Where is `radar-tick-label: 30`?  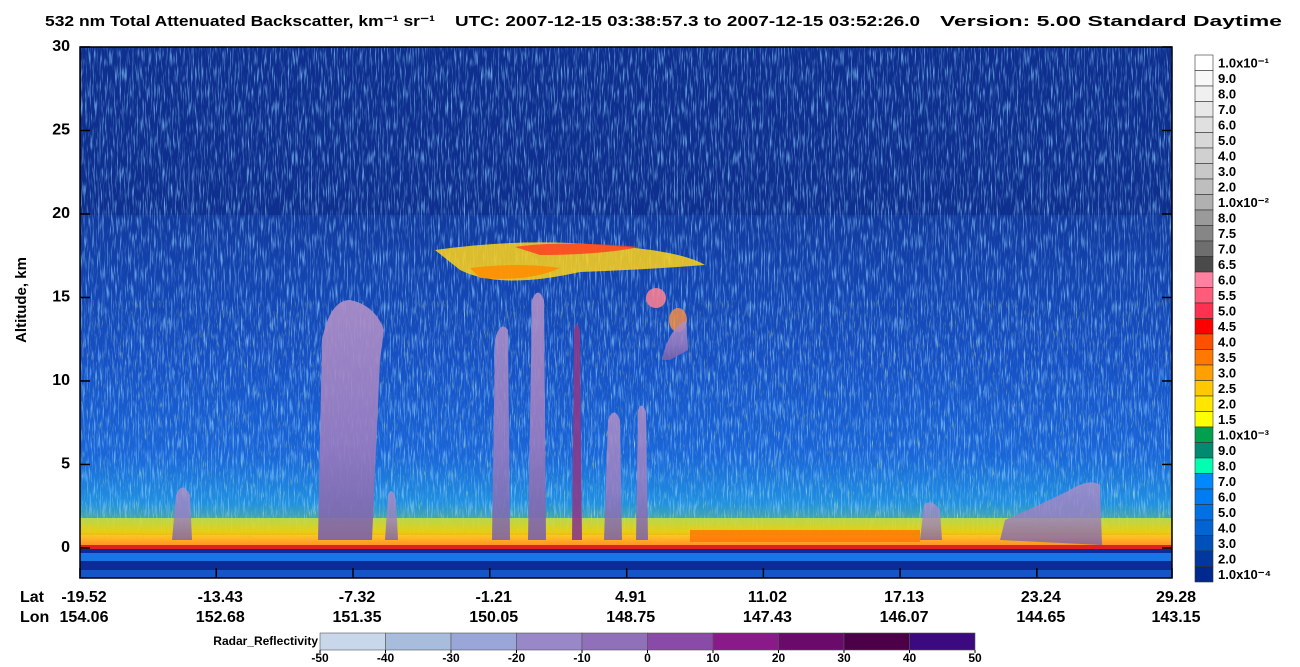 radar-tick-label: 30 is located at coordinates (844, 658).